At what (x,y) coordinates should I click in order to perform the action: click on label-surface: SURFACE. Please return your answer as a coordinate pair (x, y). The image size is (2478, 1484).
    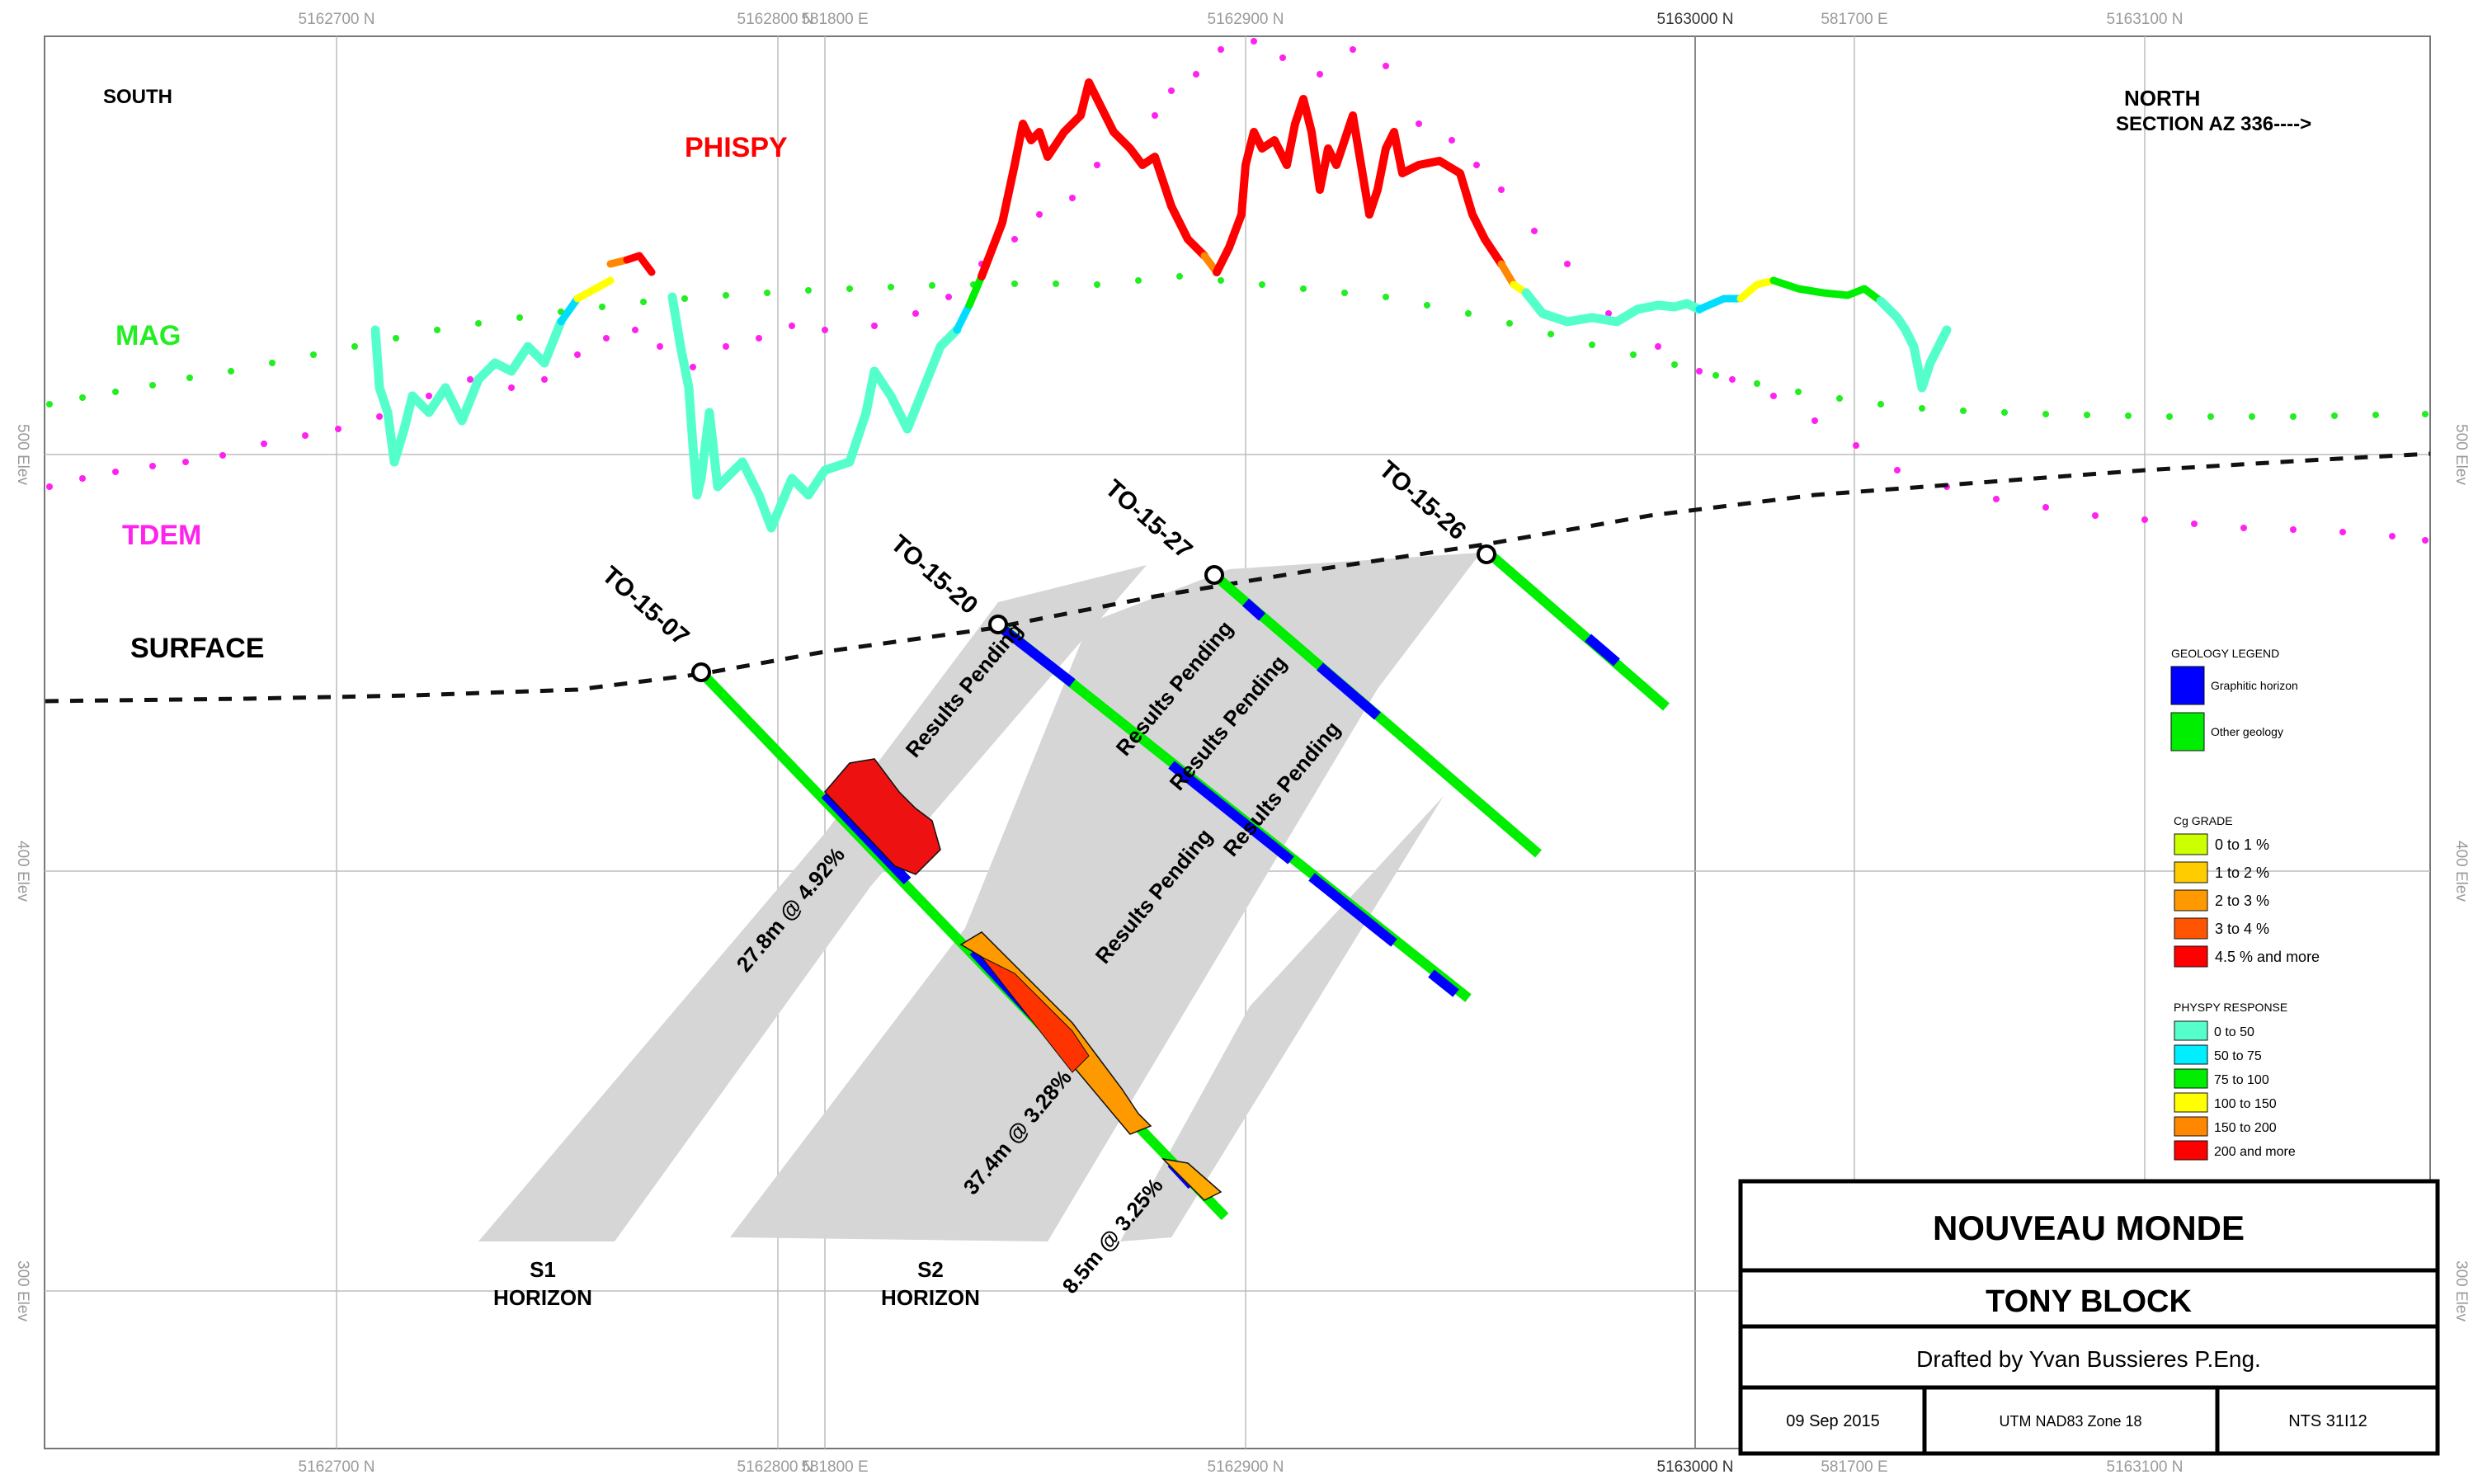
    Looking at the image, I should click on (197, 648).